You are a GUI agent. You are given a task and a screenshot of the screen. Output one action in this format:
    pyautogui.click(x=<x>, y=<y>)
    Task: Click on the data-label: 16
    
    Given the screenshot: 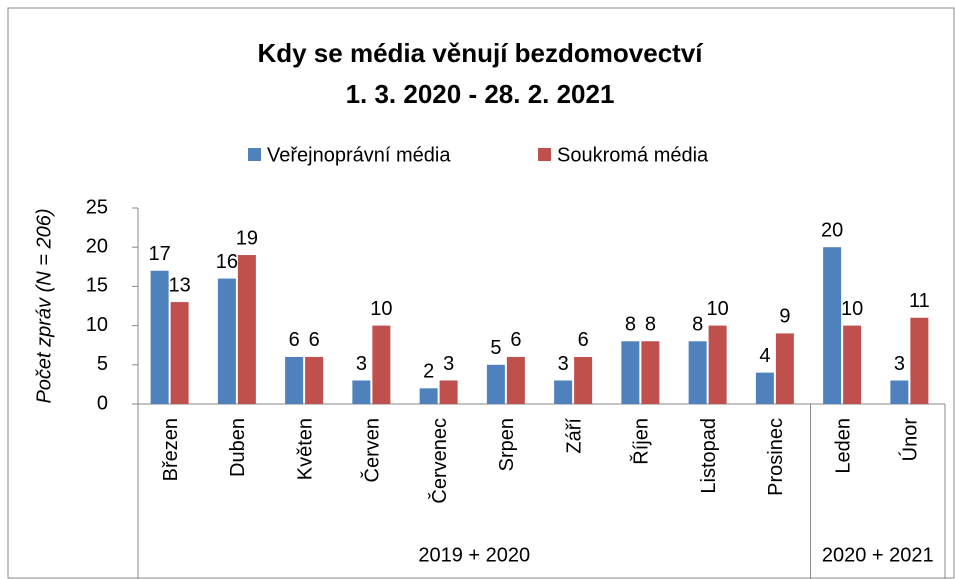 What is the action you would take?
    pyautogui.click(x=227, y=262)
    